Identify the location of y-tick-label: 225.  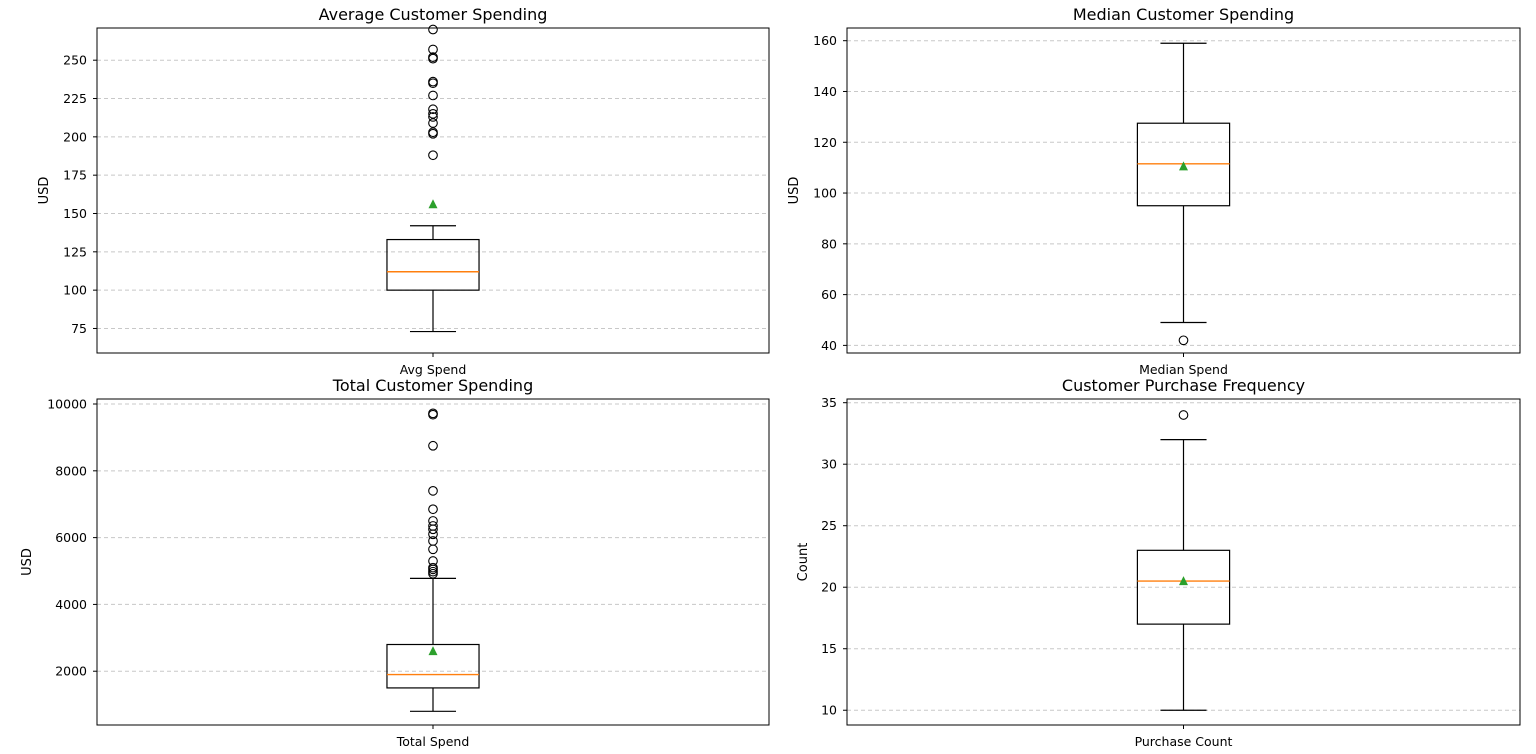
(75, 98).